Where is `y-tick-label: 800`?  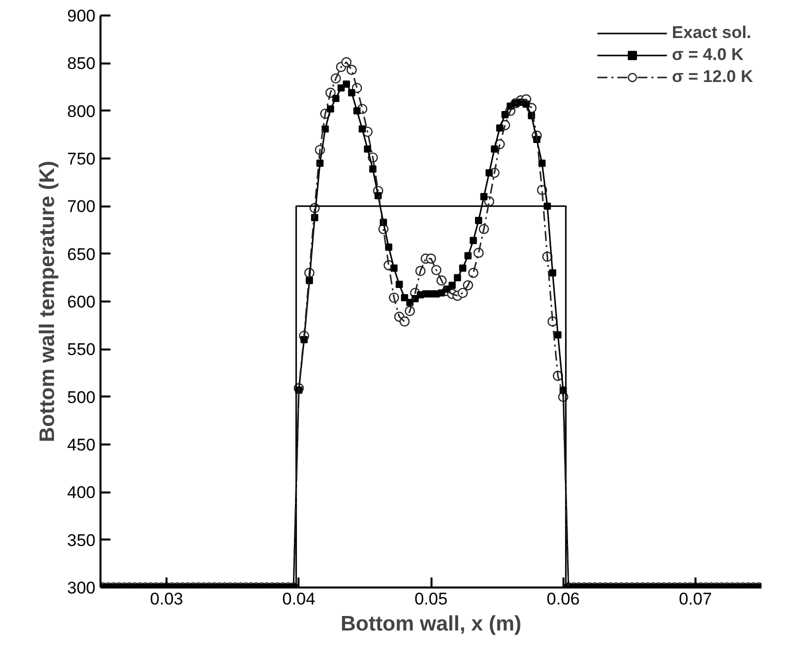
y-tick-label: 800 is located at coordinates (81, 111).